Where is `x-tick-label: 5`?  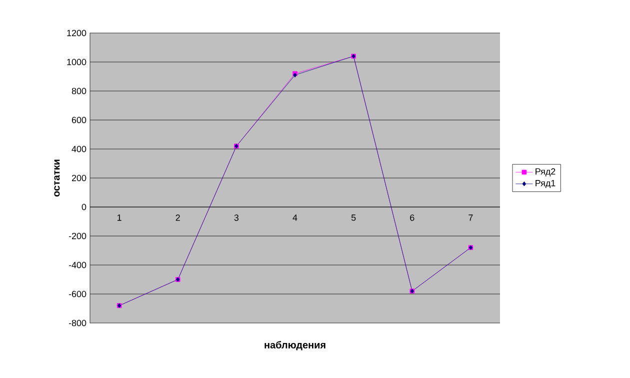
x-tick-label: 5 is located at coordinates (353, 217).